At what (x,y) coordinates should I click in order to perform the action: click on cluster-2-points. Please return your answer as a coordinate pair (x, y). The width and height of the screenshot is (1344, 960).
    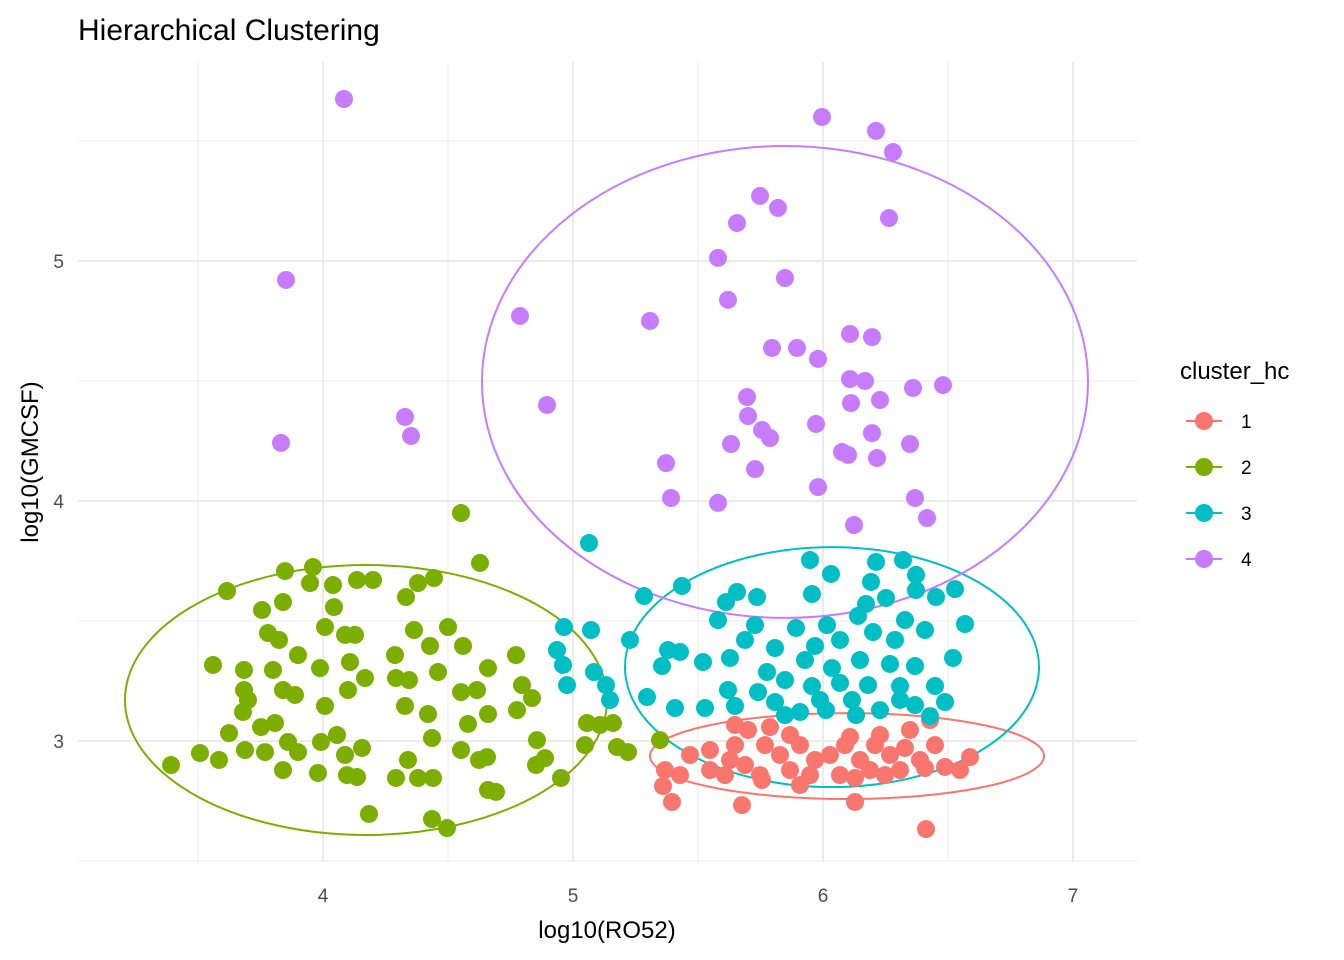
    Looking at the image, I should click on (415, 671).